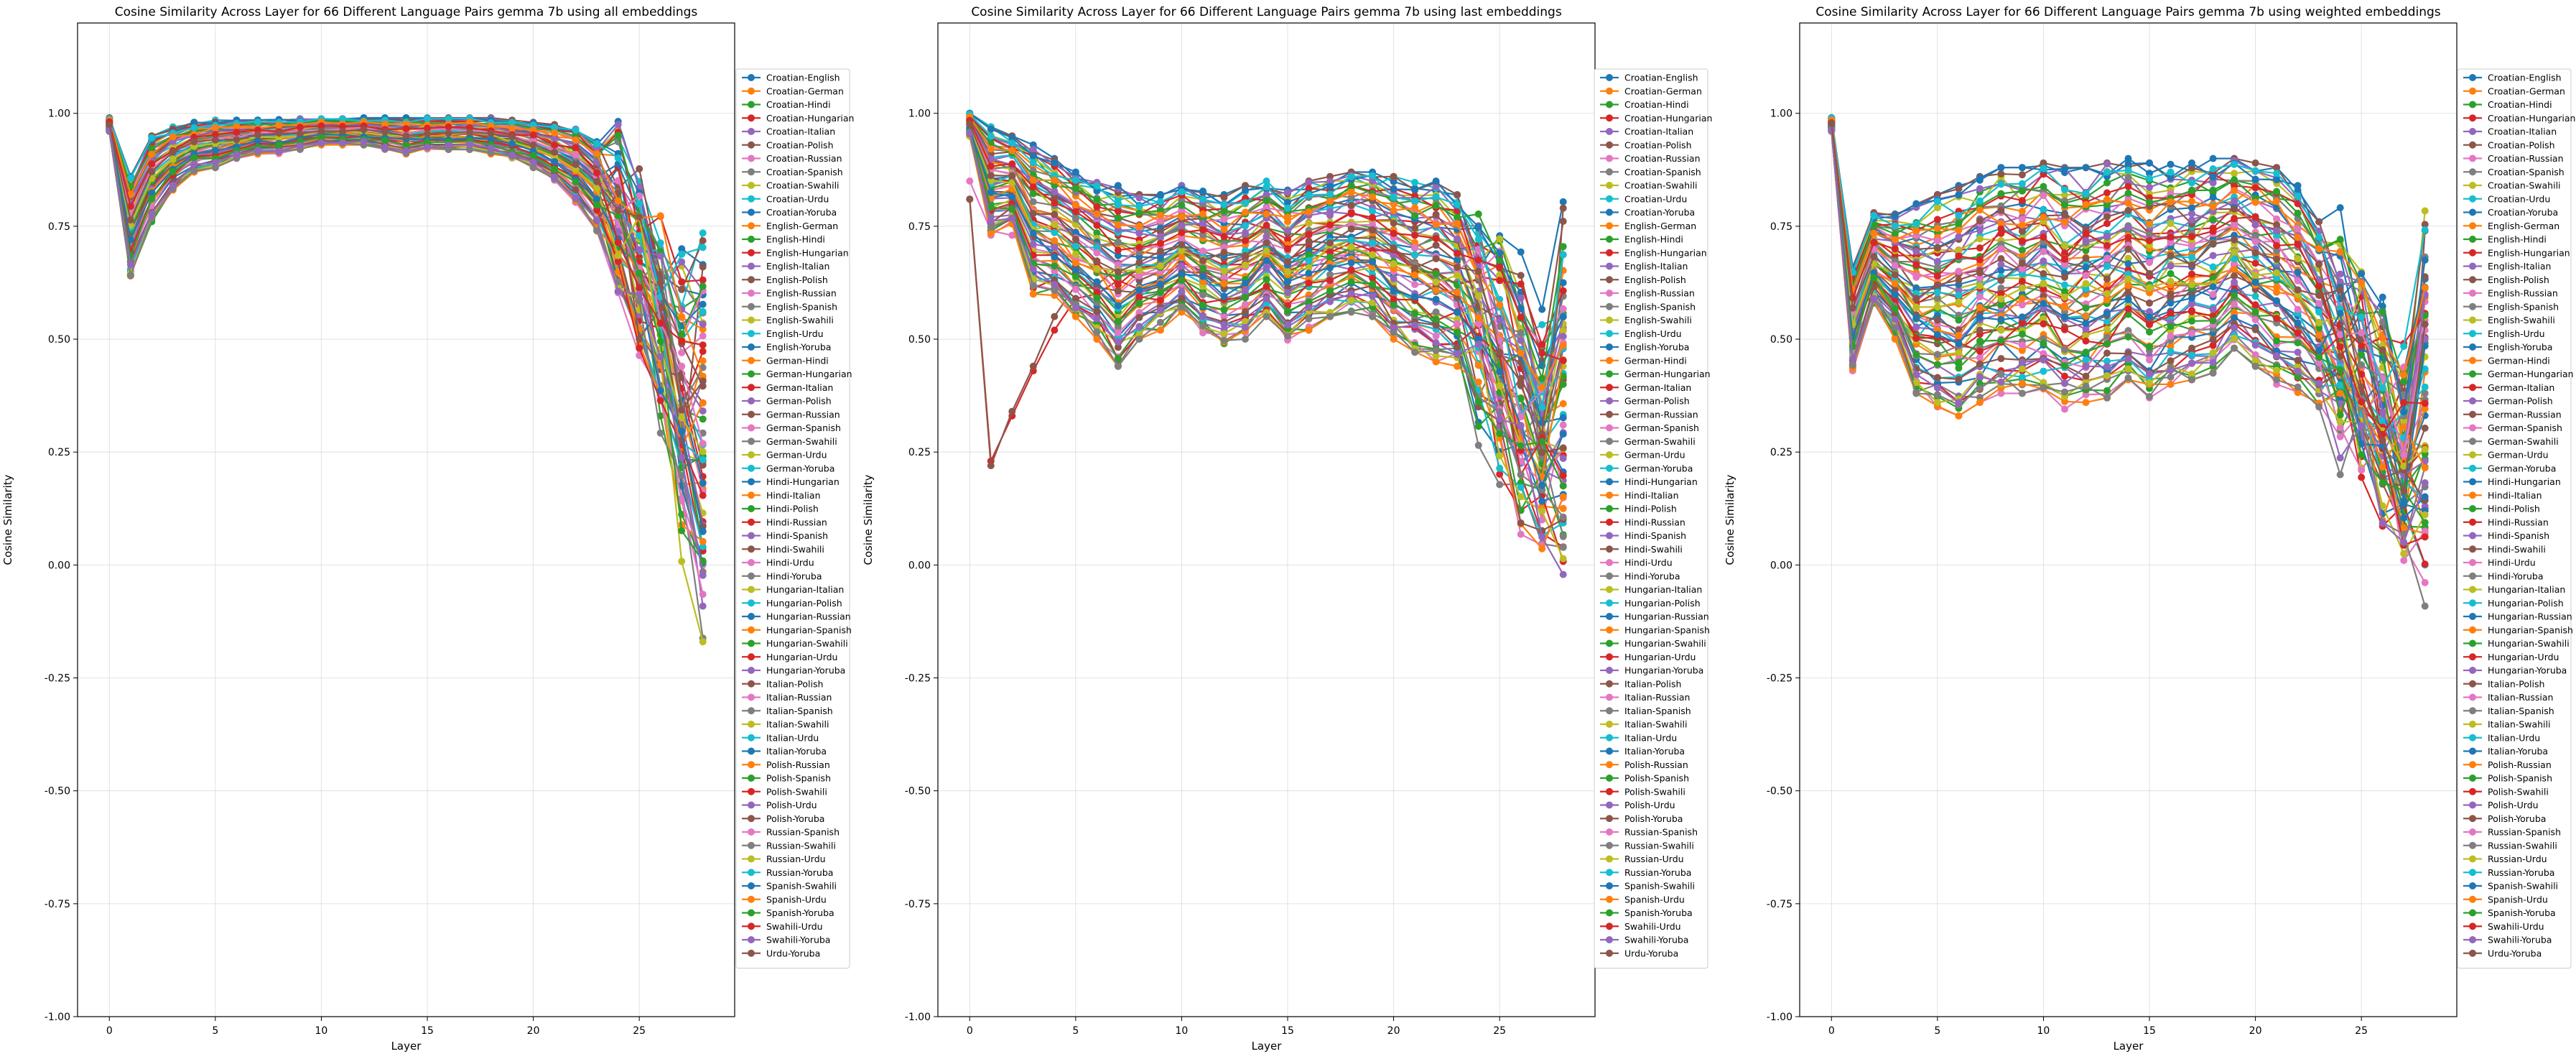 This screenshot has height=1054, width=2576. What do you see at coordinates (215, 1031) in the screenshot?
I see `x-tick-label: 5` at bounding box center [215, 1031].